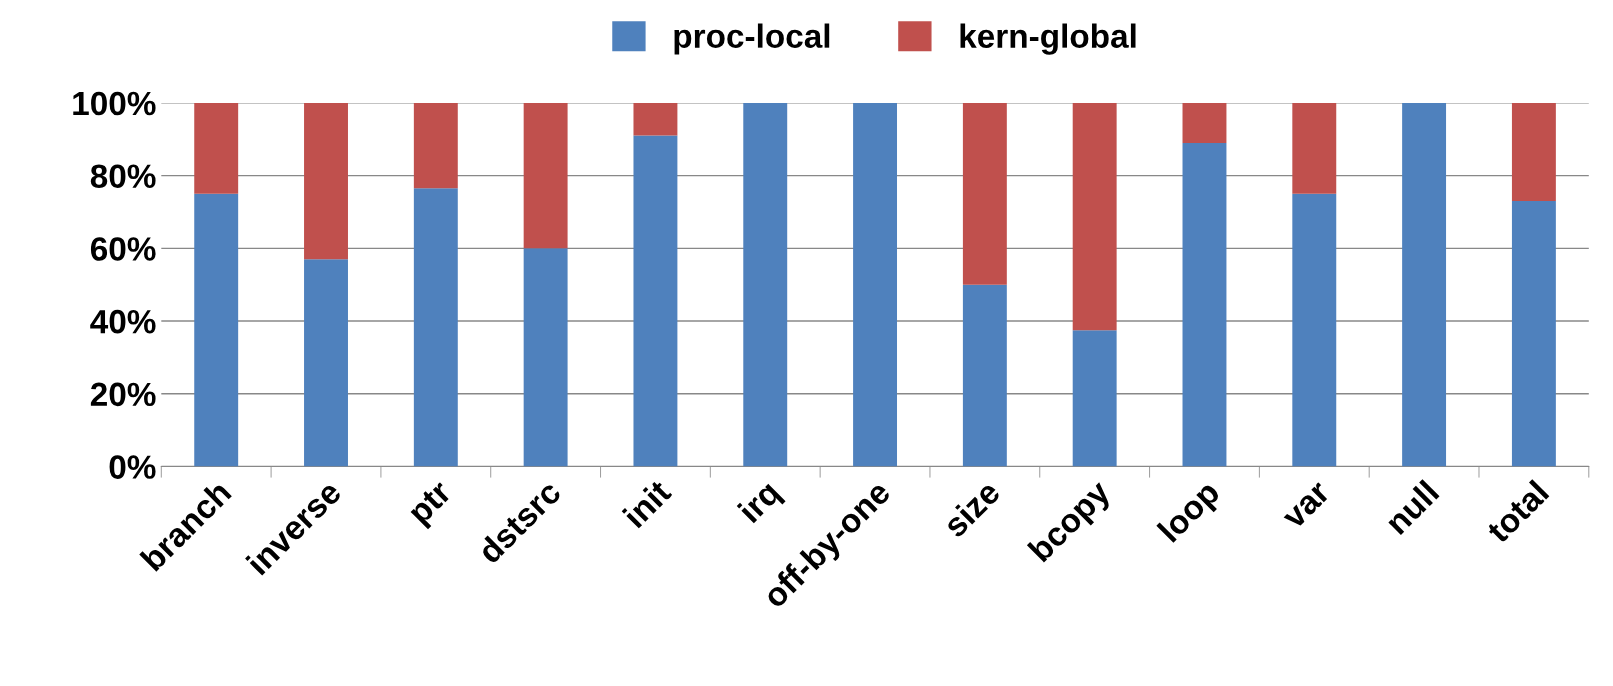  Describe the element at coordinates (971, 508) in the screenshot. I see `x-tick-label: size` at that location.